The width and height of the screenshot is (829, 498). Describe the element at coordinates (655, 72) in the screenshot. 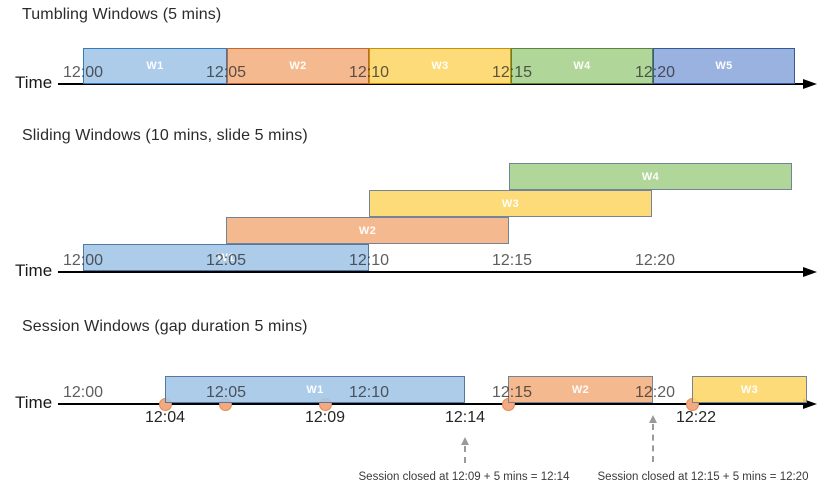

I see `tumbling-windows-tick-1220: 12:20` at that location.